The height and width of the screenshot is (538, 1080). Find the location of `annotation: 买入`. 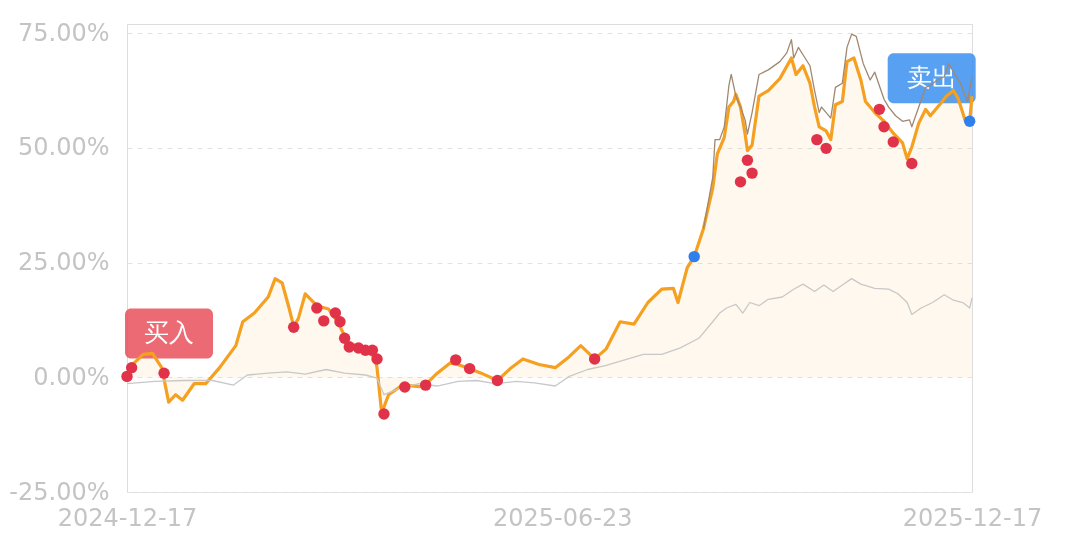

annotation: 买入 is located at coordinates (169, 333).